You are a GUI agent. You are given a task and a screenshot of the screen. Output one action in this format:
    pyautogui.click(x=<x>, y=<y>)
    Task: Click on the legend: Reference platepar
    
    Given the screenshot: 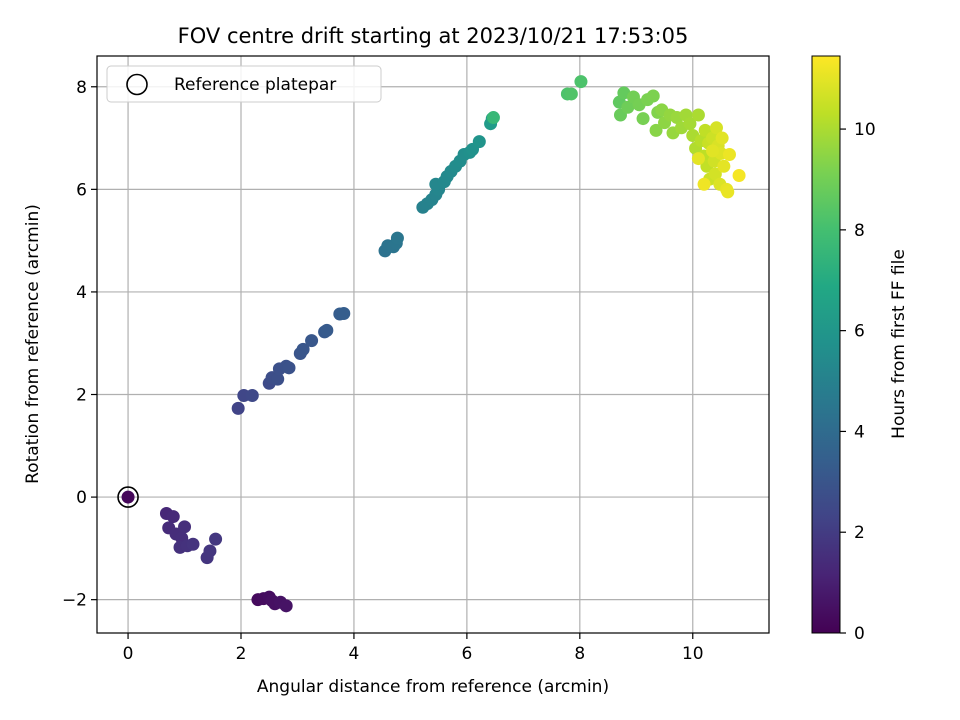 What is the action you would take?
    pyautogui.click(x=244, y=84)
    